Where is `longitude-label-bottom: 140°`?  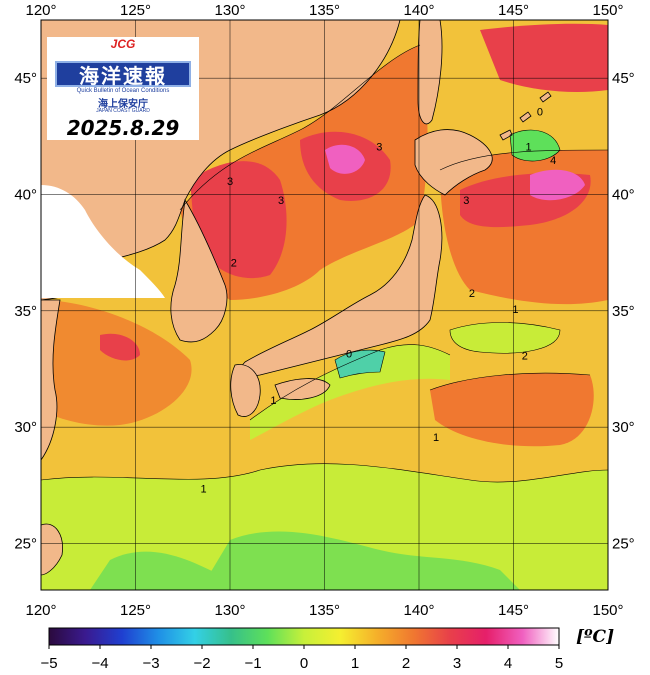 longitude-label-bottom: 140° is located at coordinates (418, 610).